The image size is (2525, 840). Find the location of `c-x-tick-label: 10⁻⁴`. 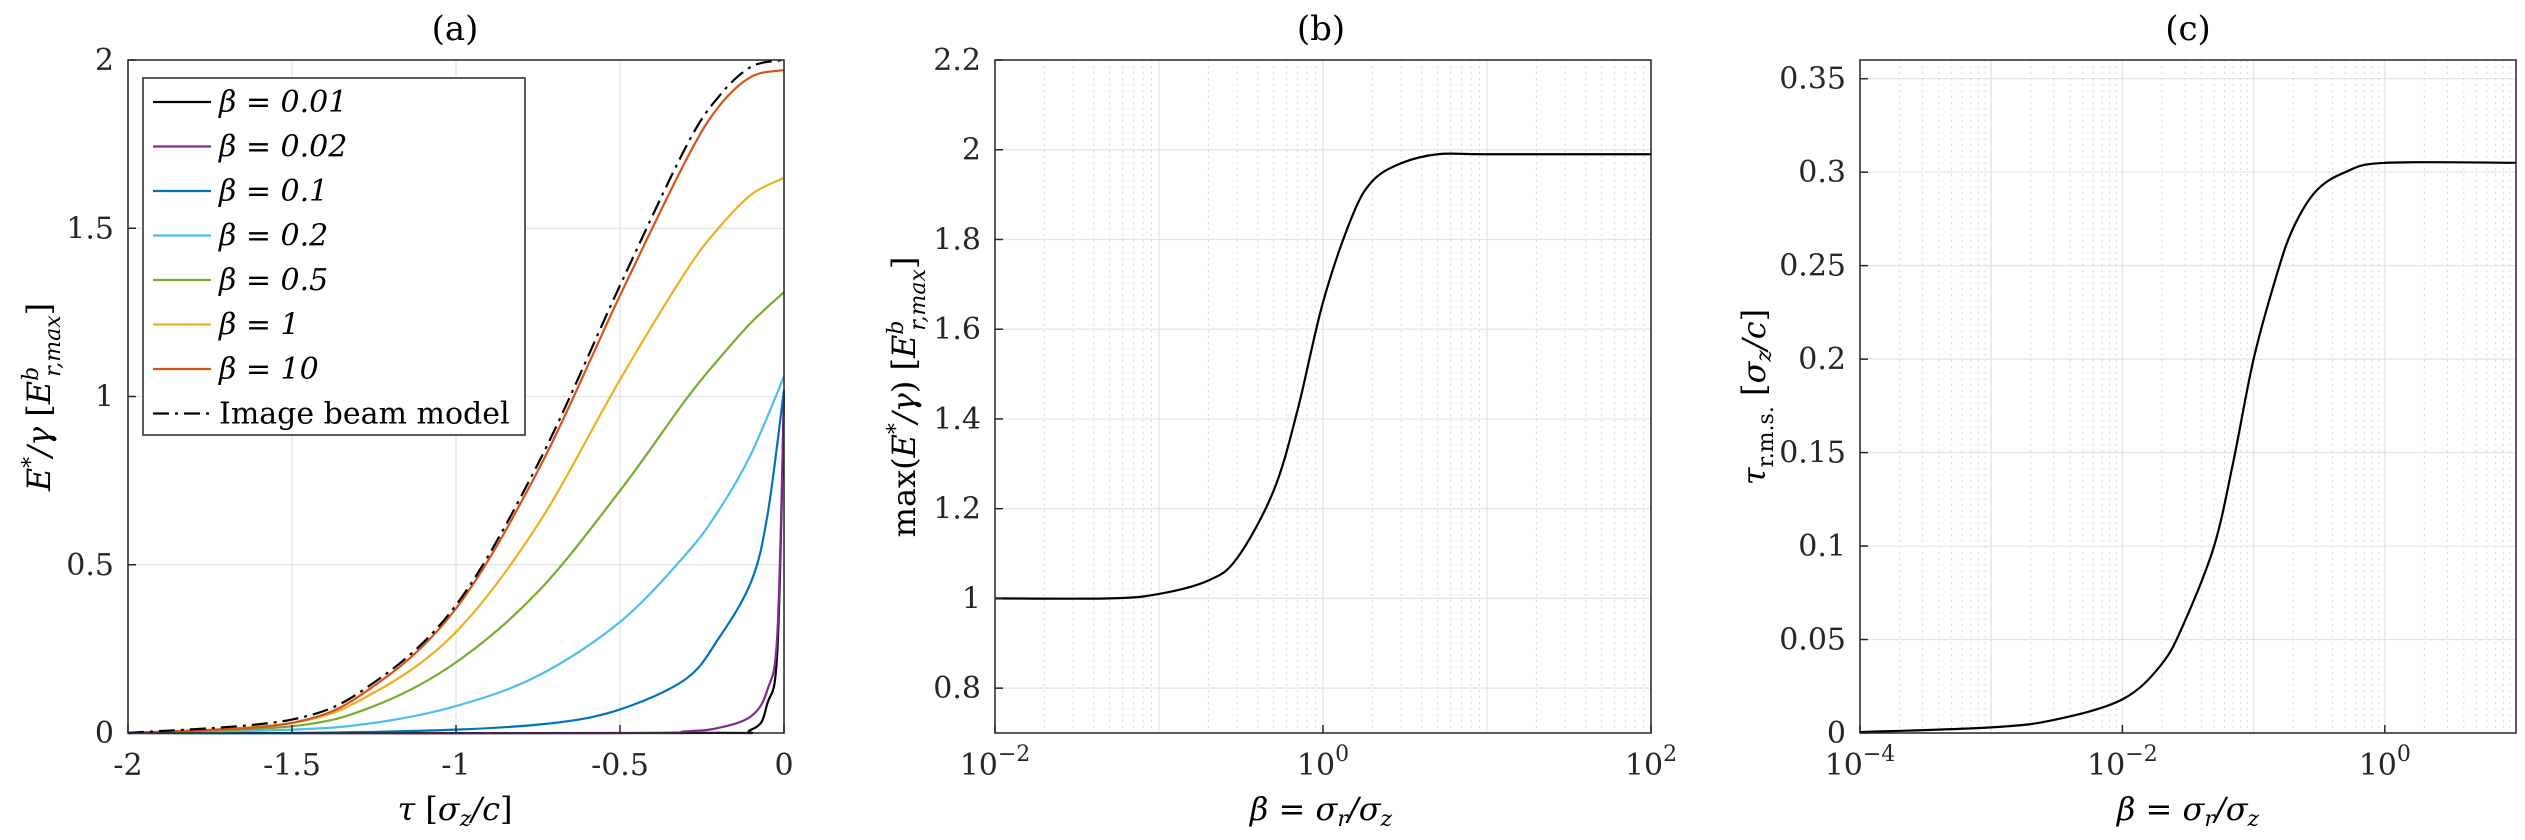

c-x-tick-label: 10⁻⁴ is located at coordinates (1860, 762).